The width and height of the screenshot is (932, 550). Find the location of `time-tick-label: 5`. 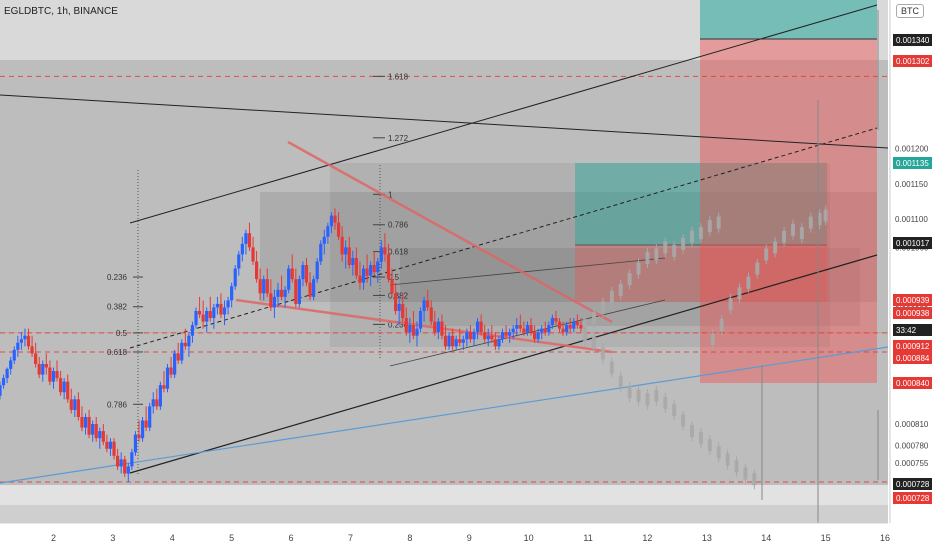

time-tick-label: 5 is located at coordinates (231, 538).